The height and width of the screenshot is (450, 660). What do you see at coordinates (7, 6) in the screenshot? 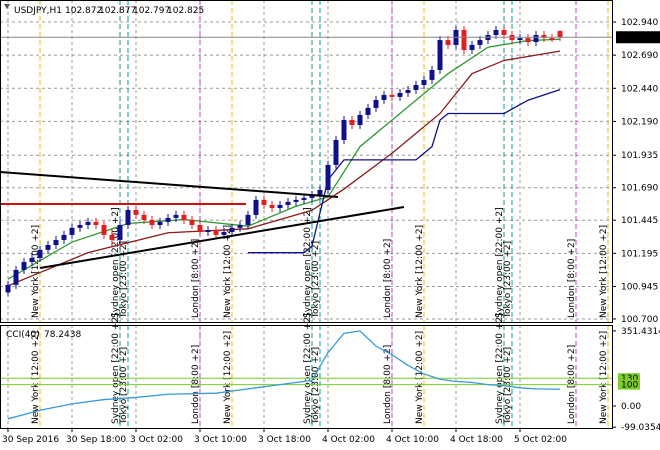
I see `menu-icon` at bounding box center [7, 6].